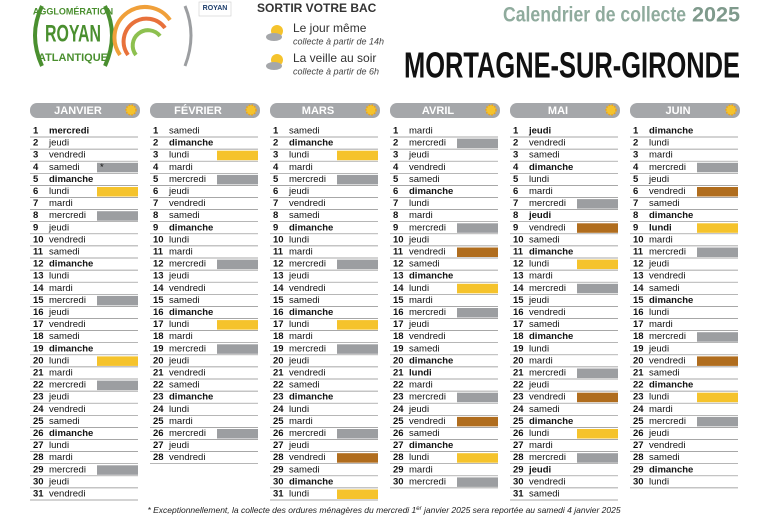 This screenshot has height=524, width=768. Describe the element at coordinates (317, 8) in the screenshot. I see `instructions: SORTIR VOTRE BAC` at that location.